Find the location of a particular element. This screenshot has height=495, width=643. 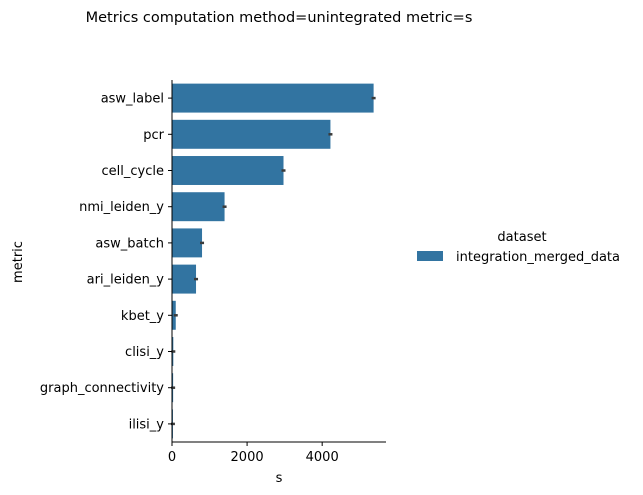

bar-nmi_leiden_y is located at coordinates (198, 207).